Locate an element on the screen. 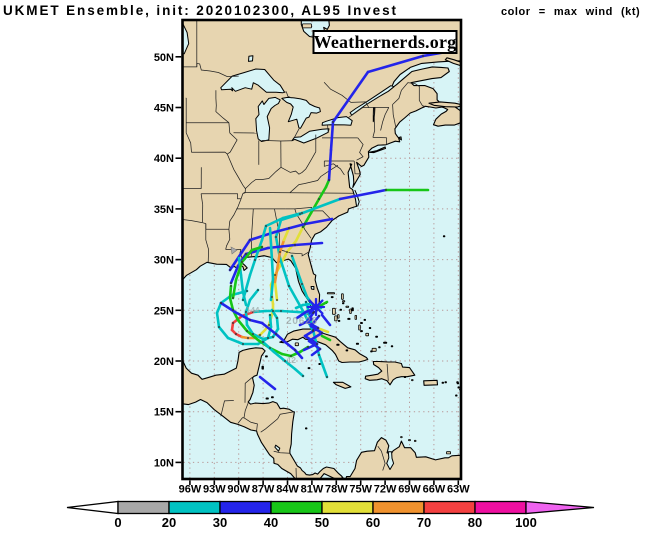 The width and height of the screenshot is (645, 537). svg-text: 10N is located at coordinates (164, 463).